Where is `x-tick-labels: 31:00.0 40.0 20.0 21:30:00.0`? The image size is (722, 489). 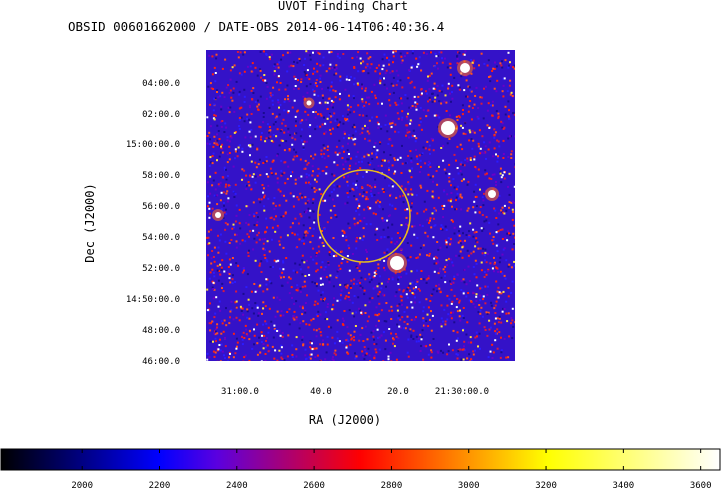 x-tick-labels: 31:00.0 40.0 20.0 21:30:00.0 is located at coordinates (355, 392).